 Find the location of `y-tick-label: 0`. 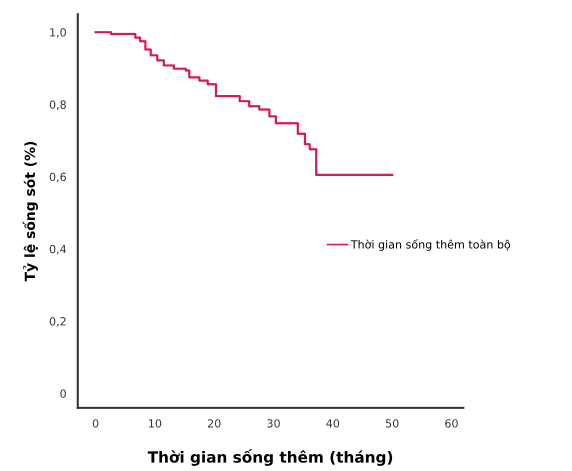

y-tick-label: 0 is located at coordinates (63, 393).